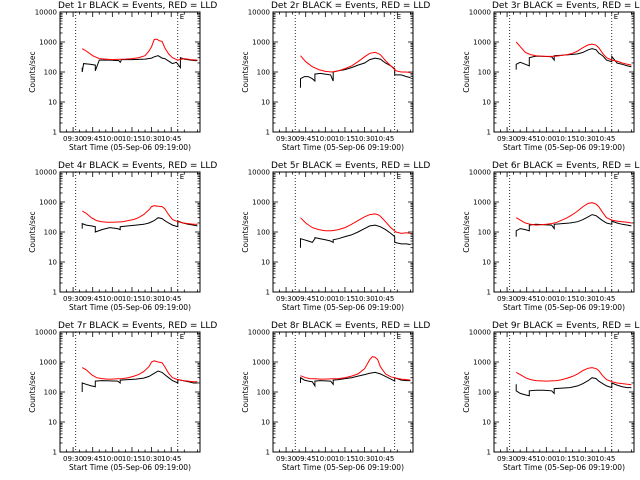 This screenshot has height=480, width=640. What do you see at coordinates (137, 166) in the screenshot?
I see `chart-title: Det 4r BLACK = Events, RED = LLD` at bounding box center [137, 166].